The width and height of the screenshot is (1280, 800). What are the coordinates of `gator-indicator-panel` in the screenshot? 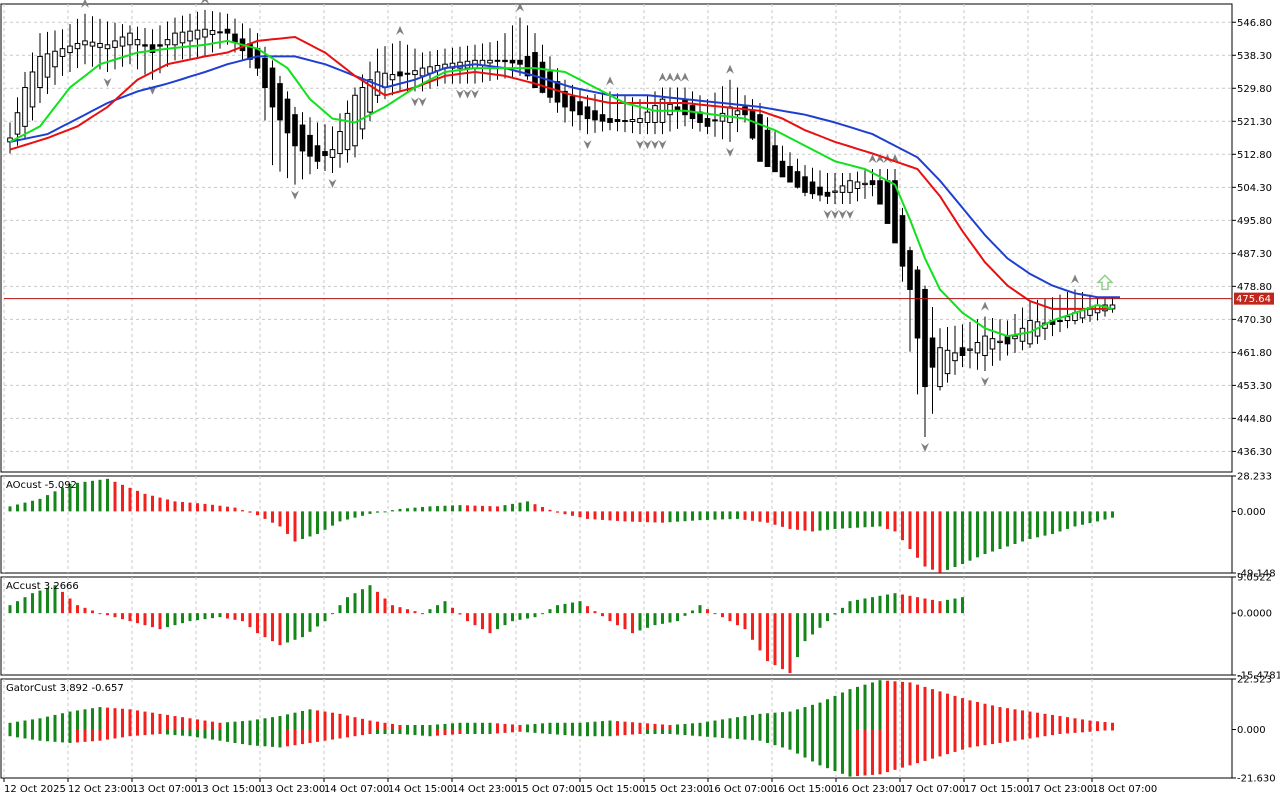 It's located at (561, 728).